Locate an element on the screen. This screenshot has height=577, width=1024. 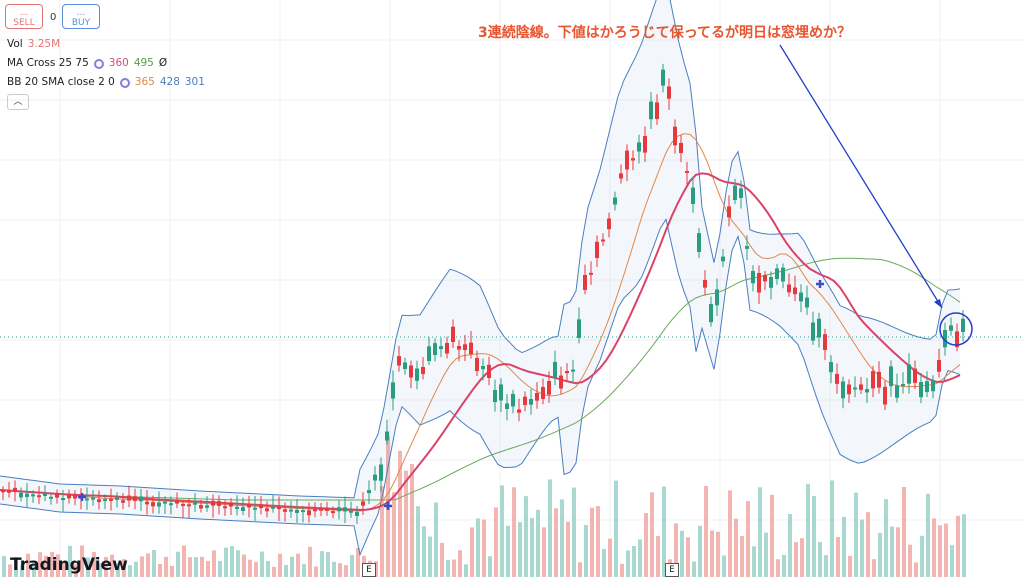
indicator-vol: Vol 3.25M is located at coordinates (36, 44).